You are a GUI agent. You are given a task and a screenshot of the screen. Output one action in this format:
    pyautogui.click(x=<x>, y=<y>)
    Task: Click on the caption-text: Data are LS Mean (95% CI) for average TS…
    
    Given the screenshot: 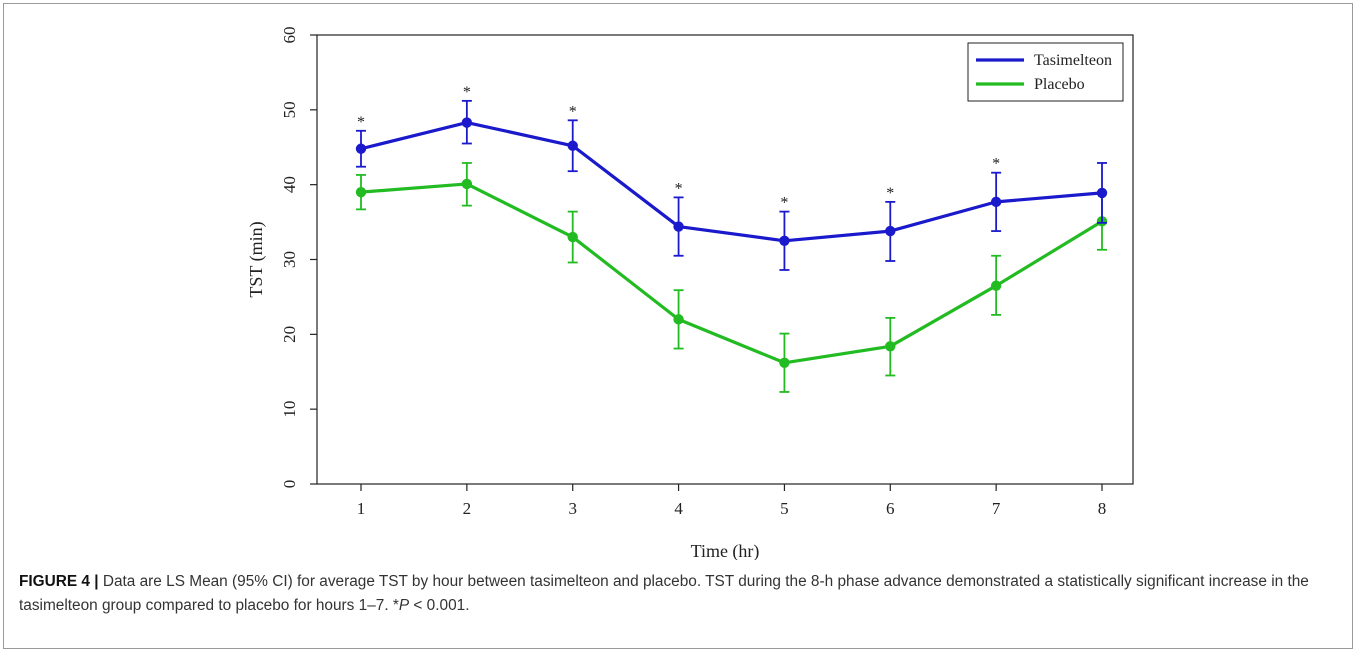 What is the action you would take?
    pyautogui.click(x=664, y=593)
    